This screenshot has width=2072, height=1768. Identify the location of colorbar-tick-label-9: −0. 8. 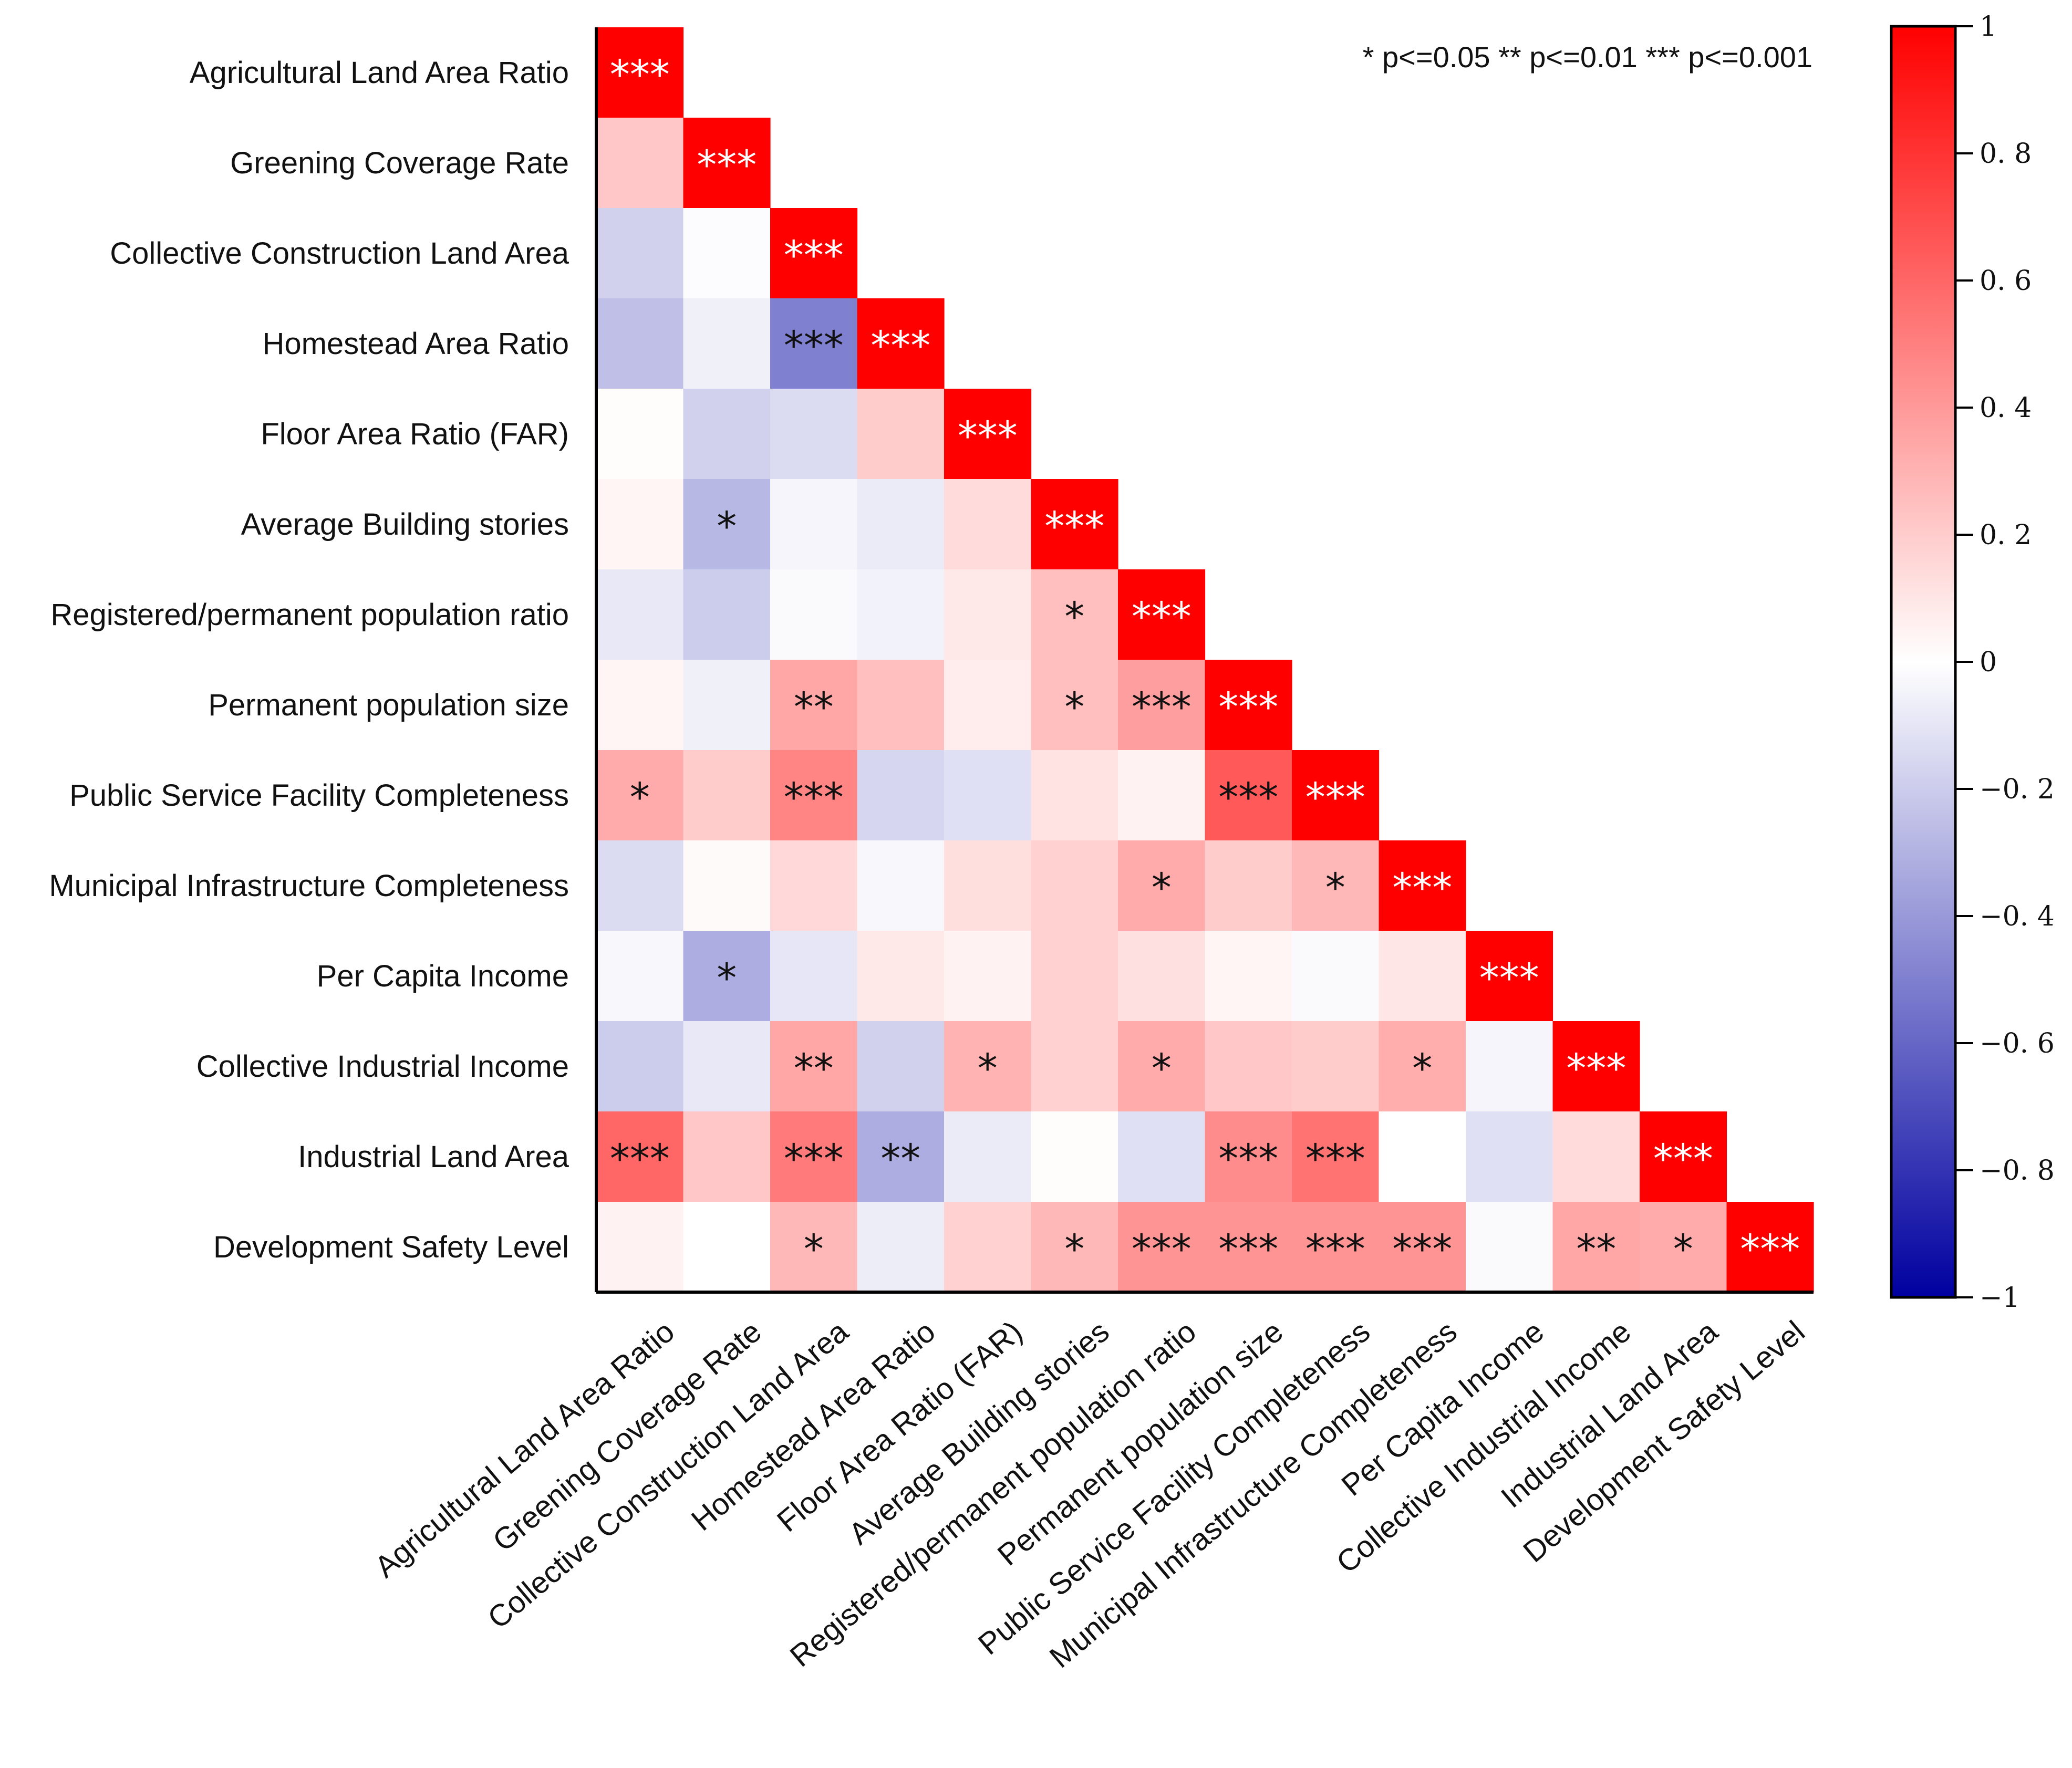
(2017, 1171).